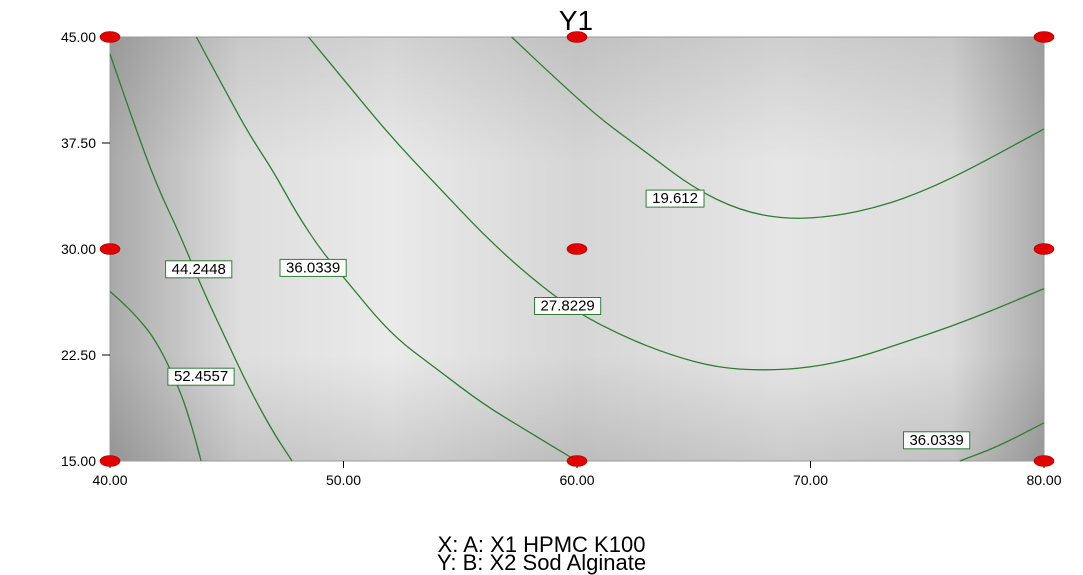  I want to click on contour-label: 52.4557, so click(201, 376).